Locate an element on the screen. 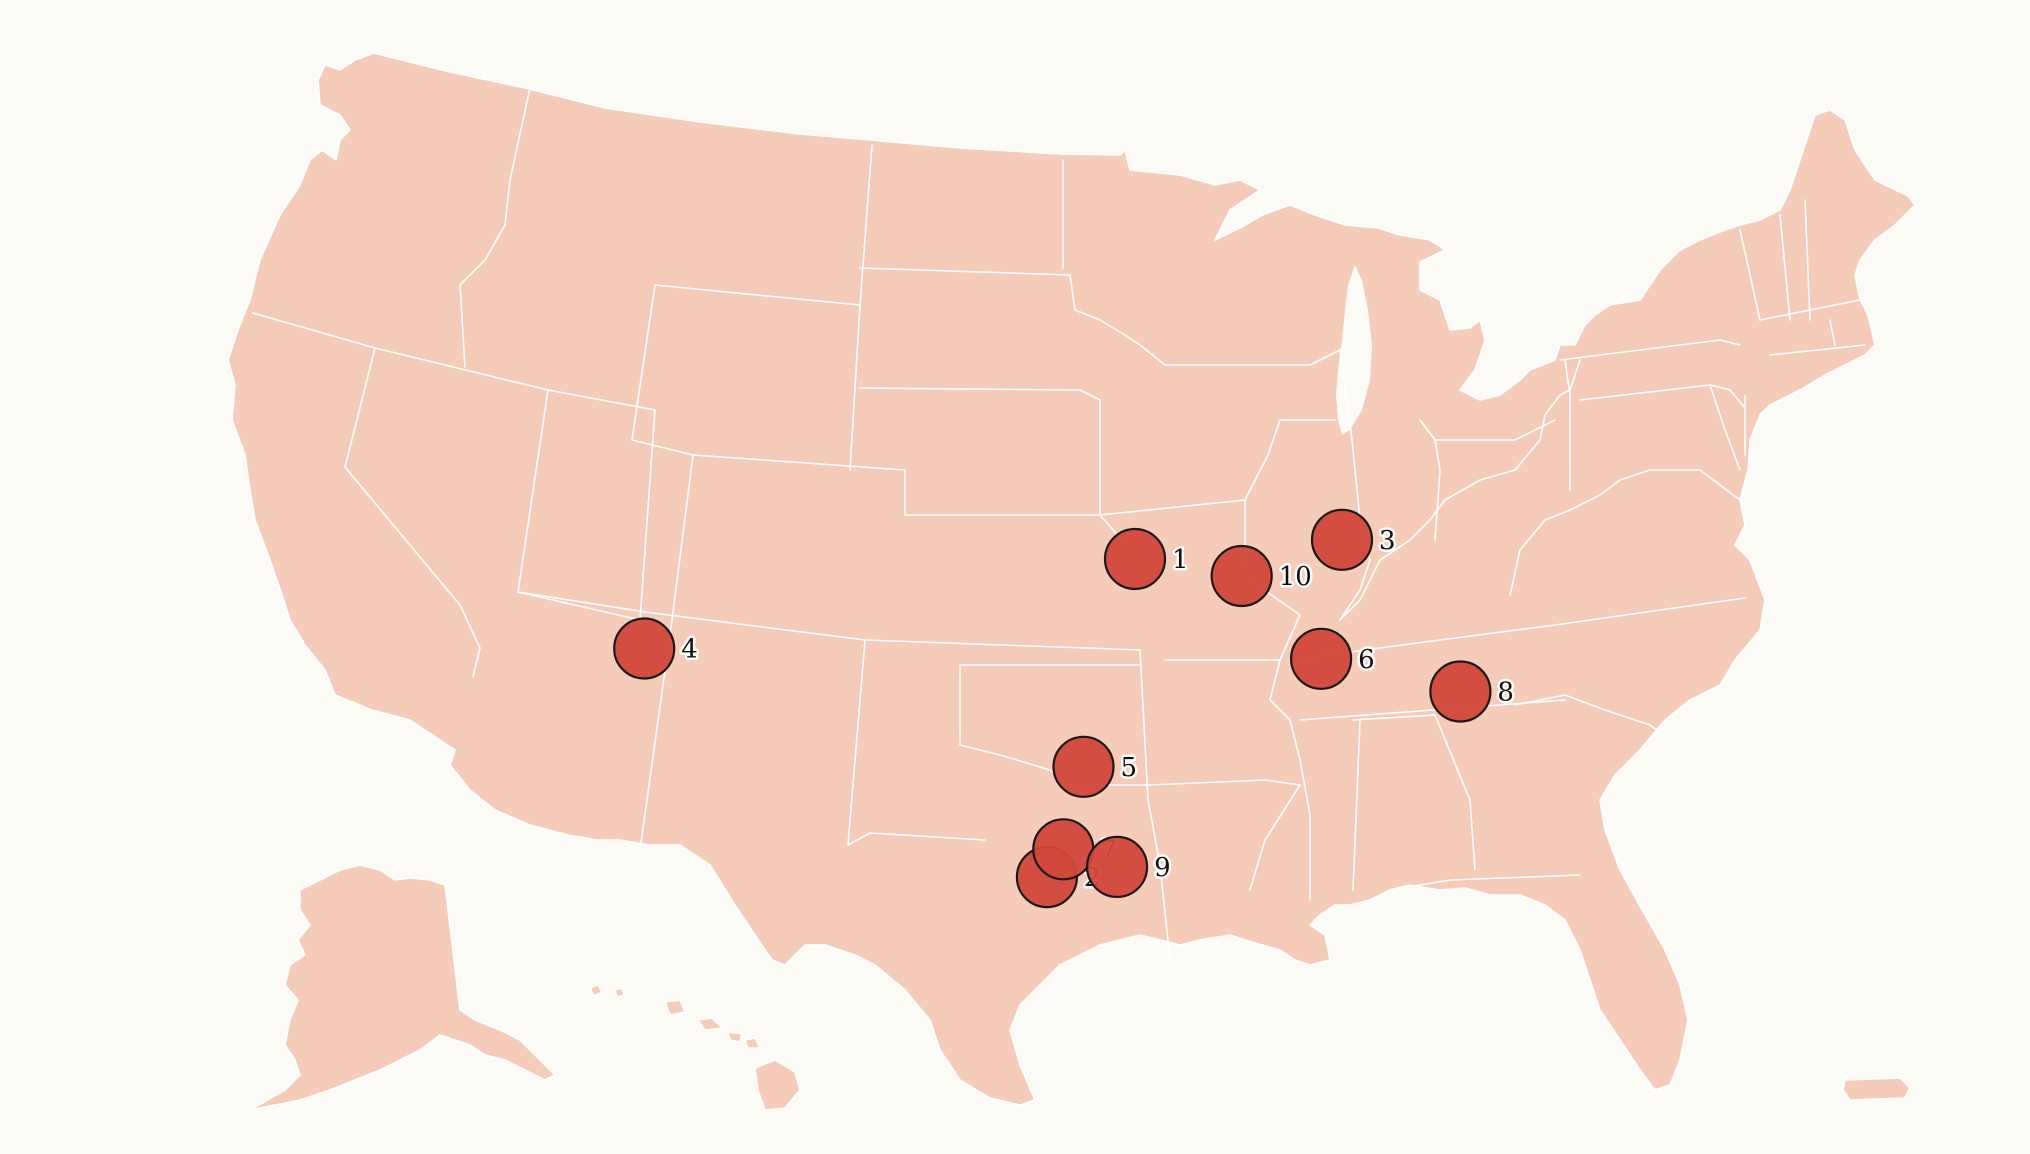 This screenshot has width=2030, height=1154. alaska is located at coordinates (402, 987).